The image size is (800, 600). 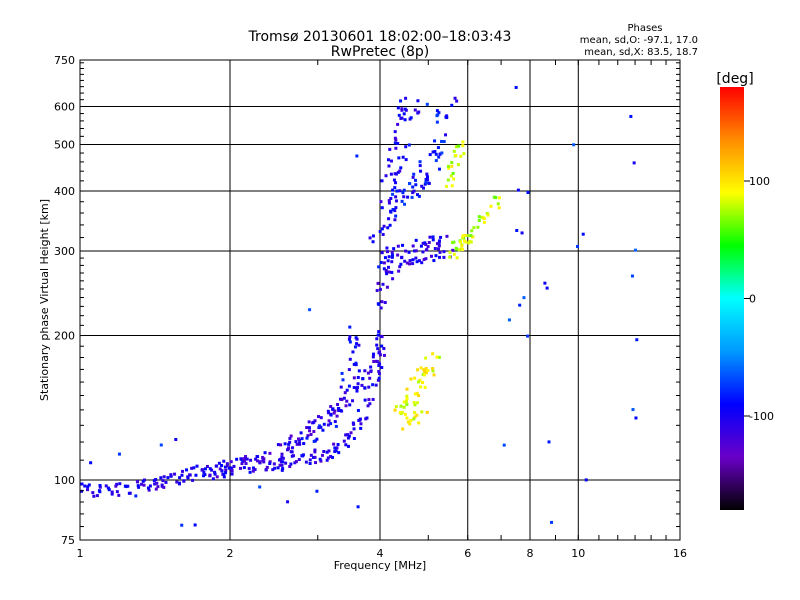 What do you see at coordinates (64, 336) in the screenshot?
I see `y-tick-label: 200` at bounding box center [64, 336].